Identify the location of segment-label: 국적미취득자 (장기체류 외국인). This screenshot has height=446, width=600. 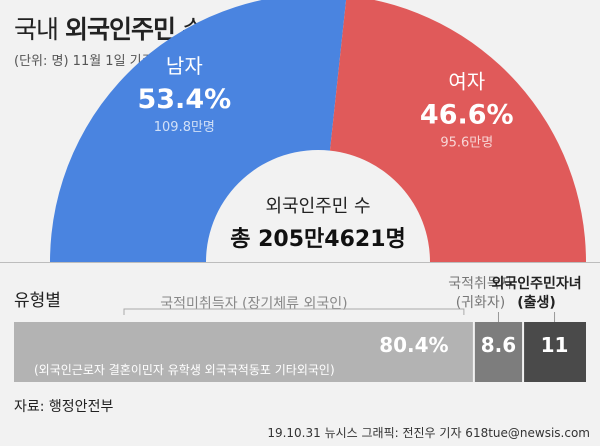
(253, 304).